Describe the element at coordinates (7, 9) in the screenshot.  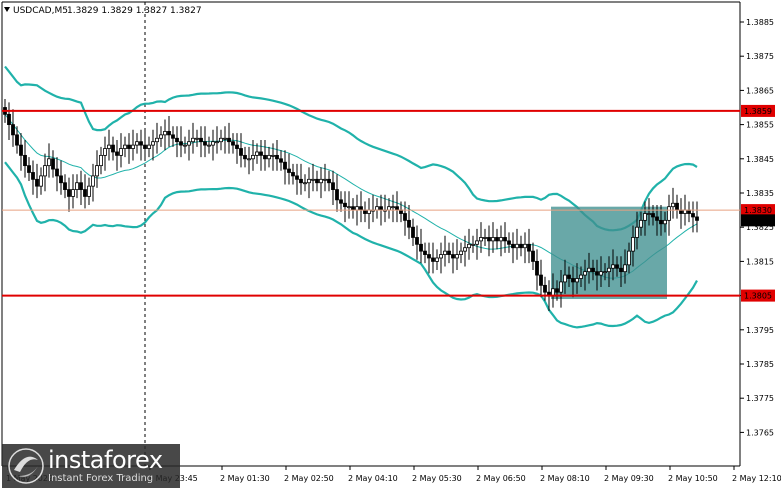
I see `menu-triangle-icon` at that location.